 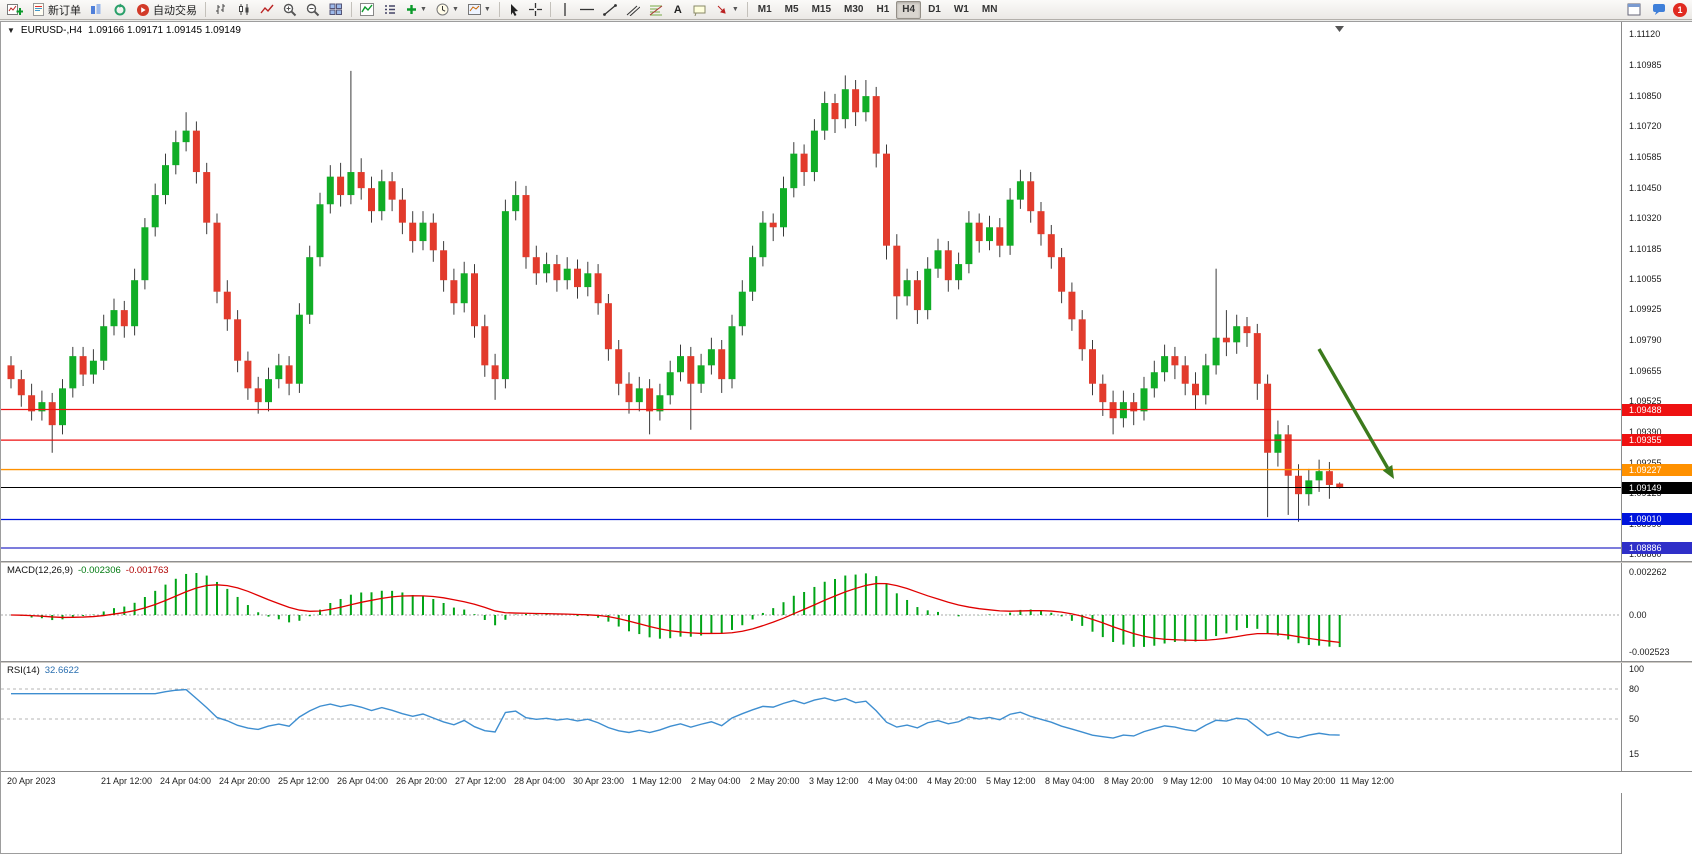 What do you see at coordinates (1657, 487) in the screenshot?
I see `current-price-tag: 1.09149` at bounding box center [1657, 487].